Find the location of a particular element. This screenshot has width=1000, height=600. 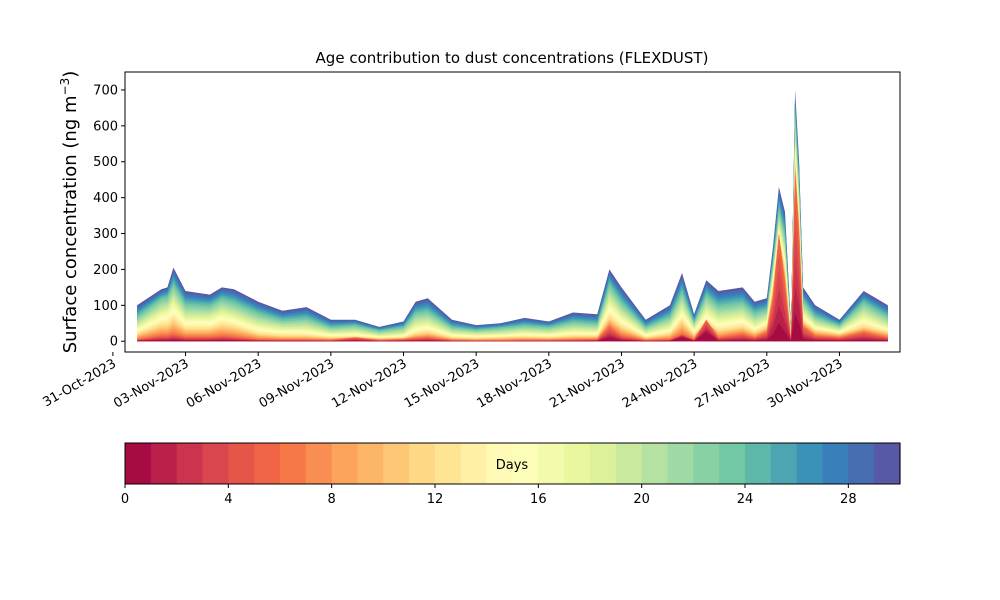

colorbar-label: Days is located at coordinates (512, 465).